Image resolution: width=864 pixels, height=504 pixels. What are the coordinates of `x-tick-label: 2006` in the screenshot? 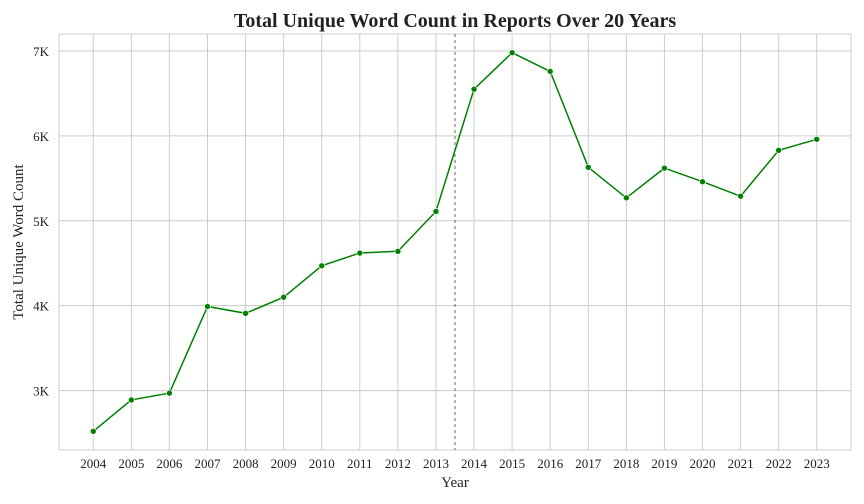 It's located at (169, 463).